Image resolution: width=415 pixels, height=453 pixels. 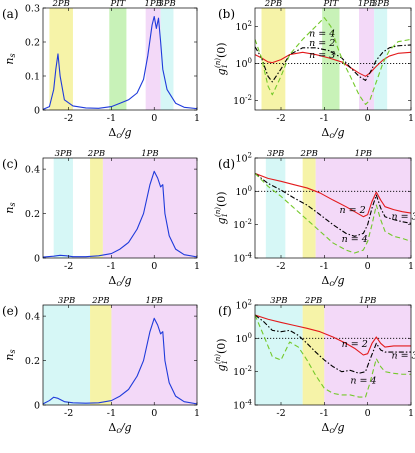 I want to click on y-tick-label-b-1: 100, so click(x=243, y=63).